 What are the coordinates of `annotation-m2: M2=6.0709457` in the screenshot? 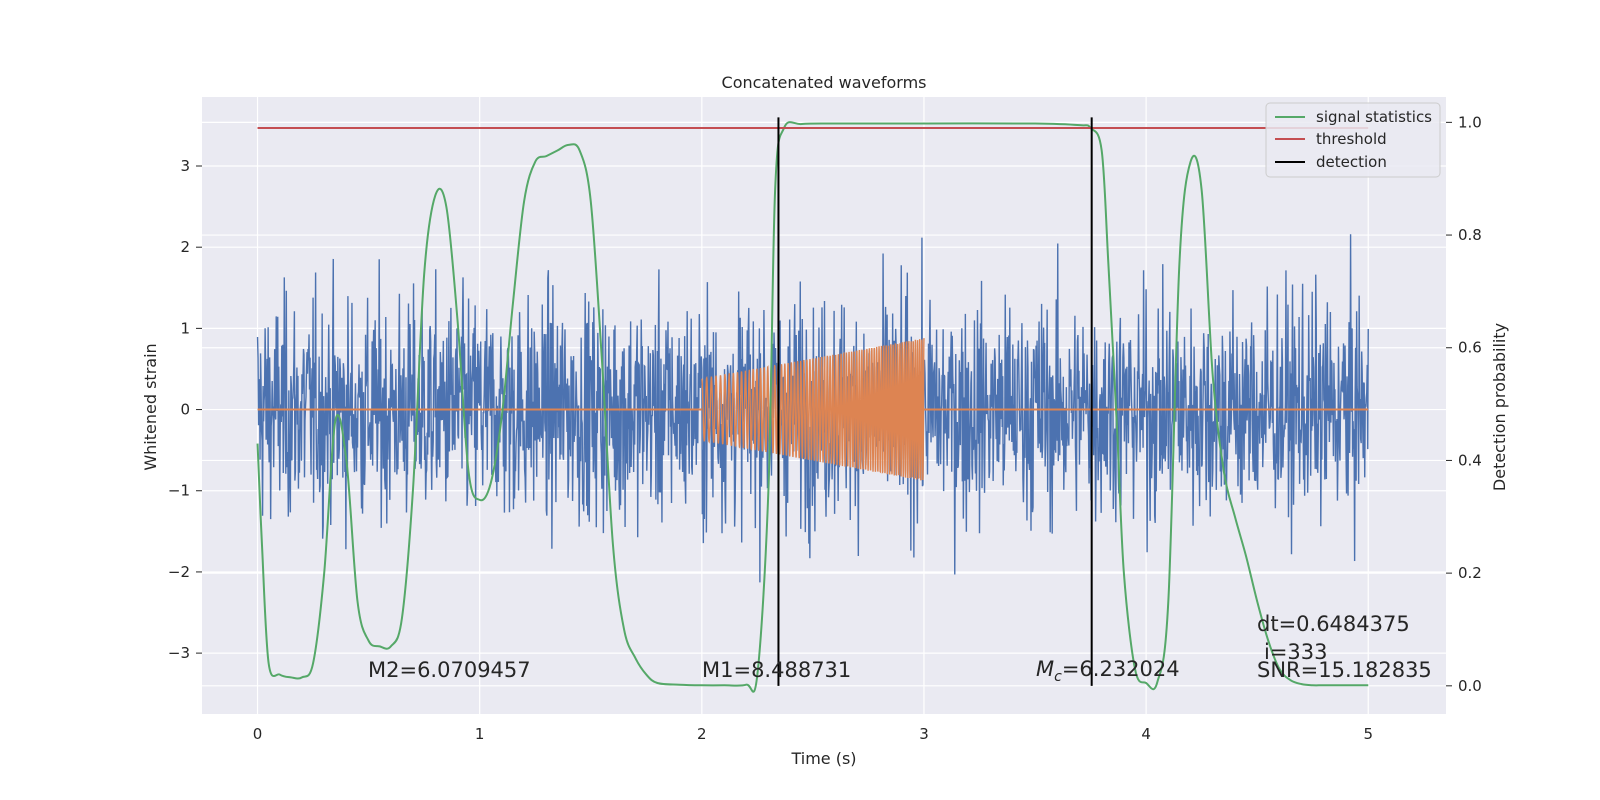 It's located at (449, 670).